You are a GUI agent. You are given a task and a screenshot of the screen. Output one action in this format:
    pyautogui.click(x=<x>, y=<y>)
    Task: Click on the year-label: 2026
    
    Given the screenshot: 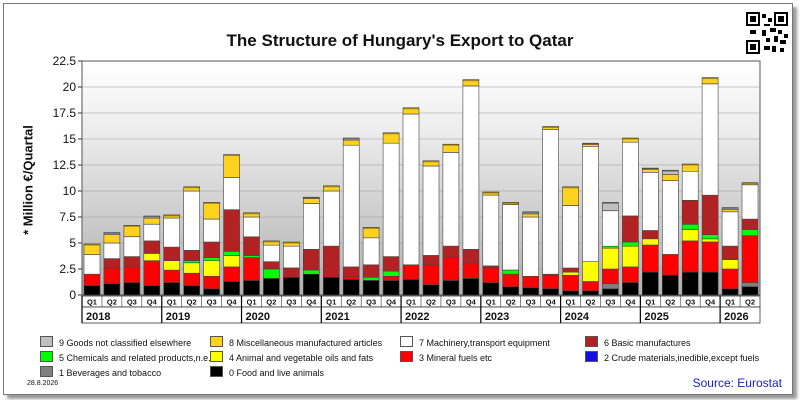 What is the action you would take?
    pyautogui.click(x=736, y=317)
    